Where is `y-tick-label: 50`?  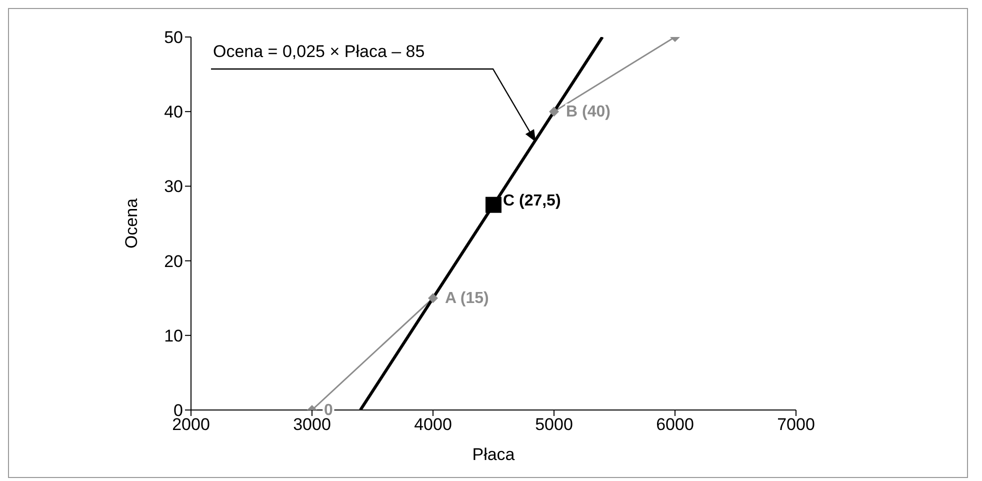
y-tick-label: 50 is located at coordinates (173, 38).